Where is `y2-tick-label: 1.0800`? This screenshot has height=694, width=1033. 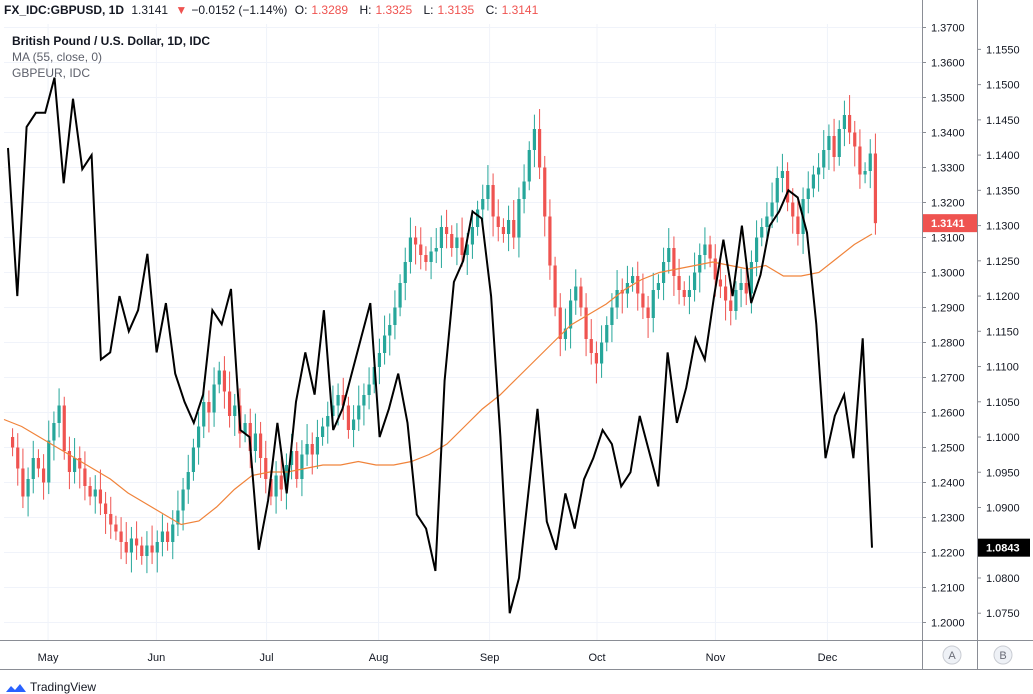
y2-tick-label: 1.0800 is located at coordinates (1003, 579).